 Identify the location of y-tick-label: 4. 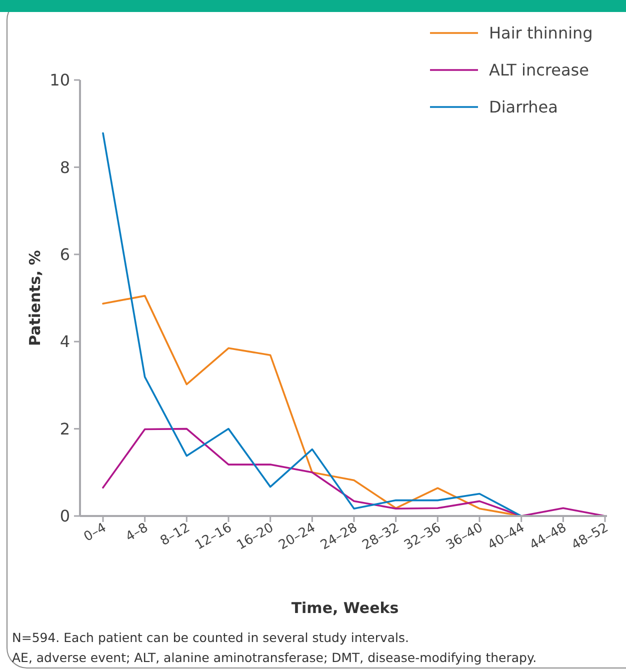
(65, 342).